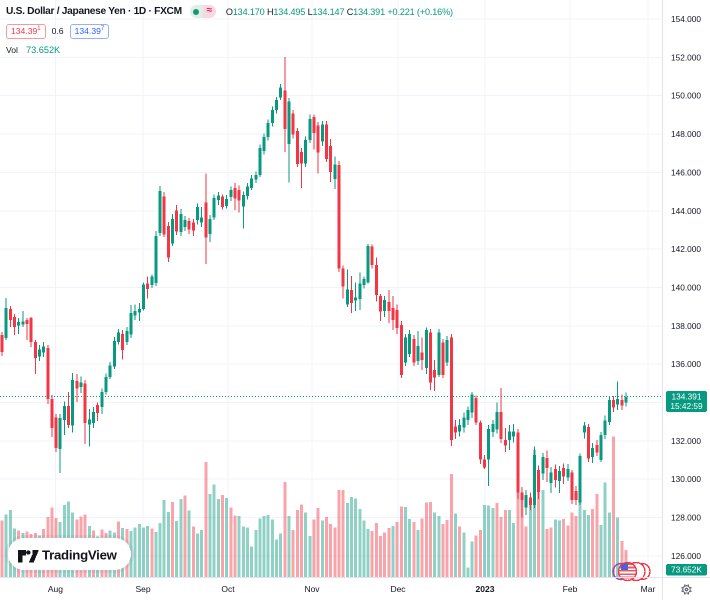 The width and height of the screenshot is (710, 605). What do you see at coordinates (228, 589) in the screenshot?
I see `svg-text: Oct` at bounding box center [228, 589].